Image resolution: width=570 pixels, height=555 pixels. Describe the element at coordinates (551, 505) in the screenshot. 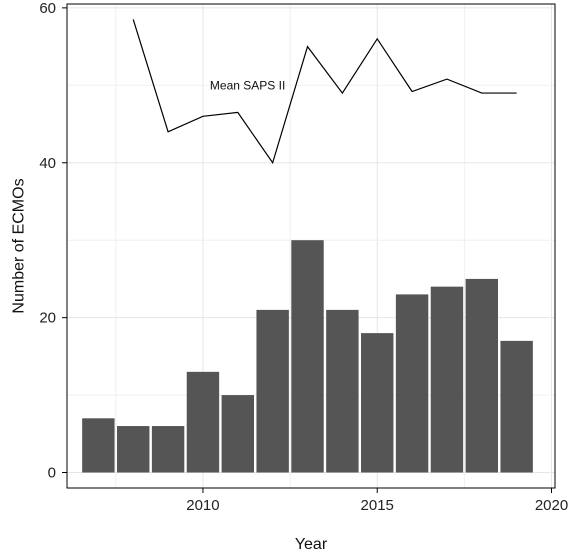

I see `x-tick-label: 2020` at that location.